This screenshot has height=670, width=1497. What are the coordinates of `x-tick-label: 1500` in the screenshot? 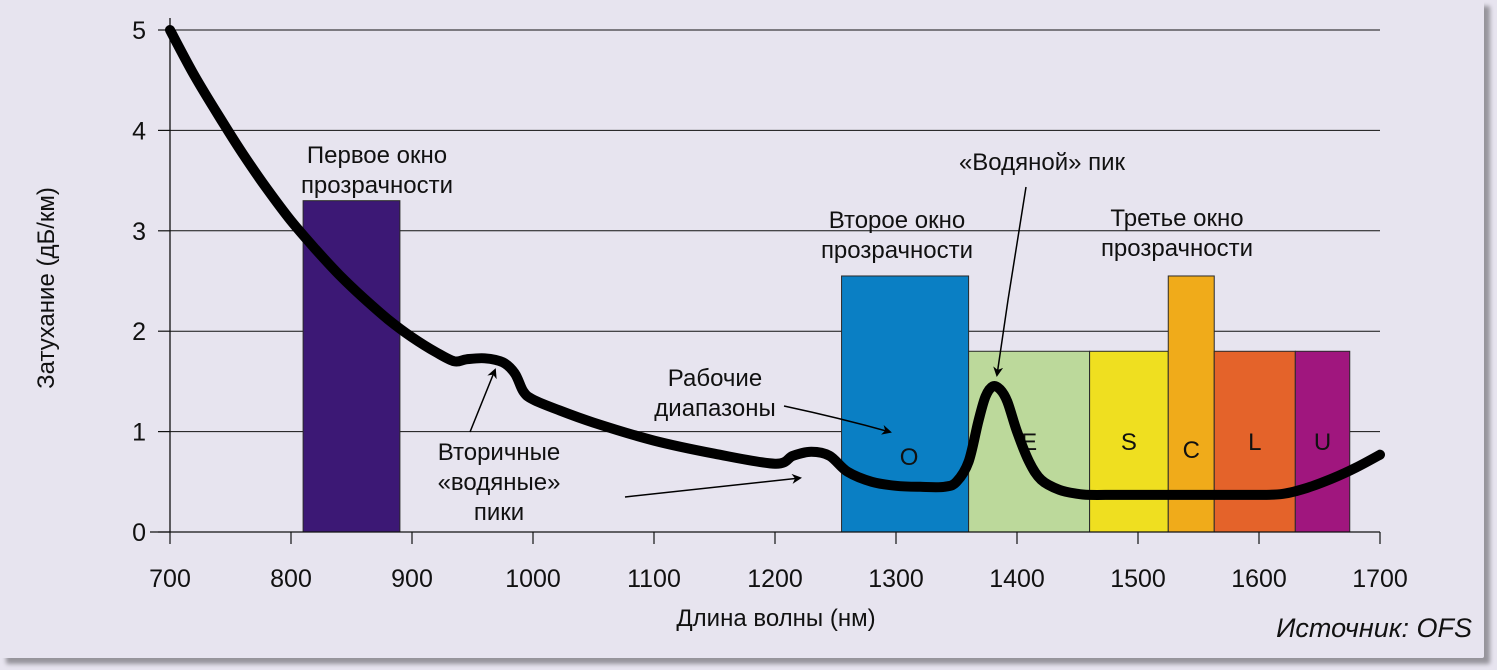 It's located at (1138, 579).